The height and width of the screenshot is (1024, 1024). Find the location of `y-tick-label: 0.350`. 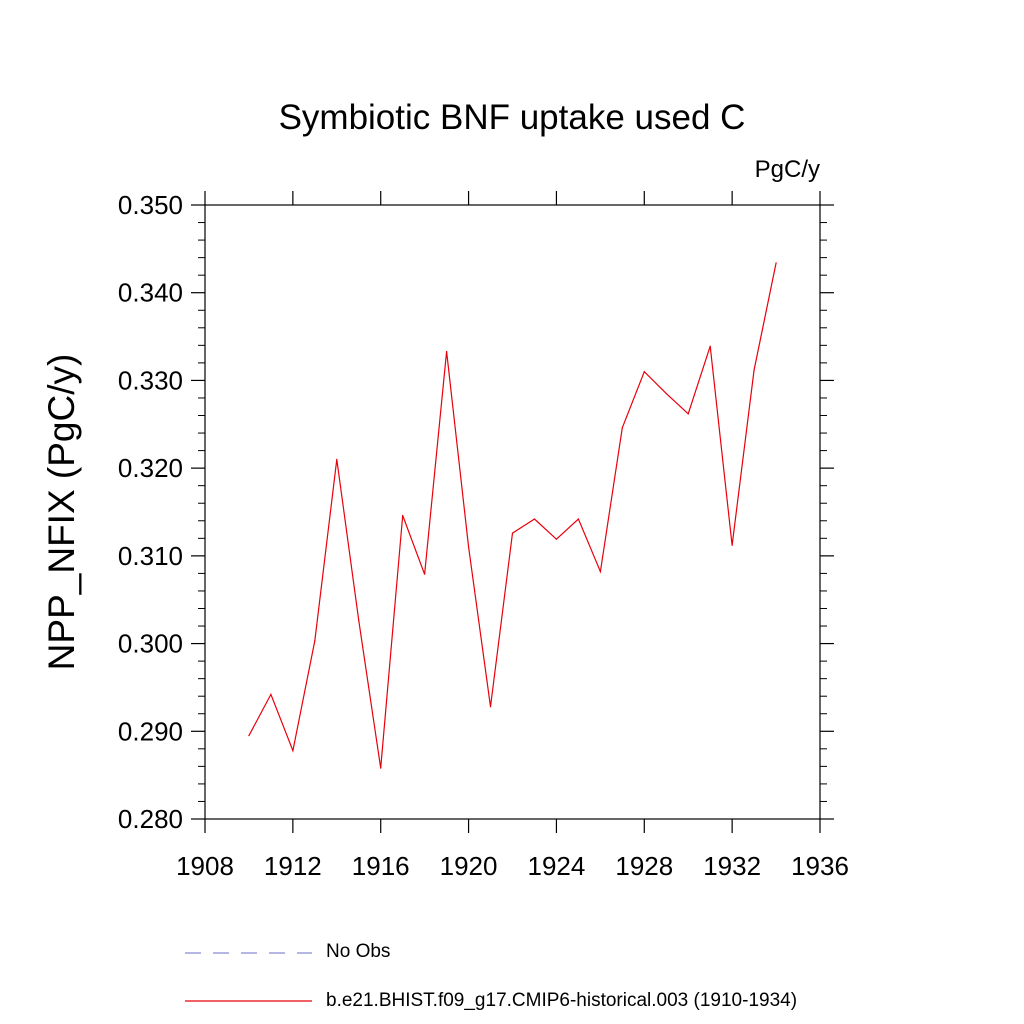

y-tick-label: 0.350 is located at coordinates (150, 205).